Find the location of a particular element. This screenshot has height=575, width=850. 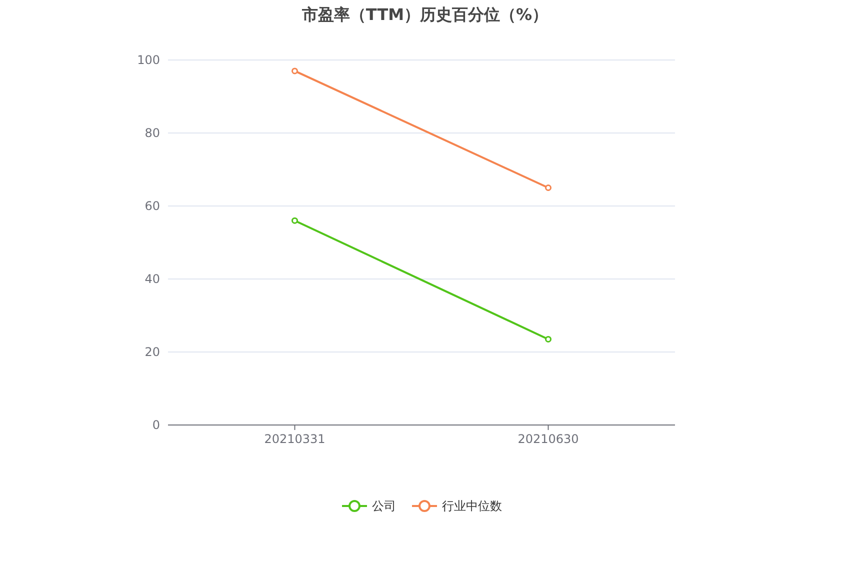

y-tick-label: 0 is located at coordinates (156, 425).